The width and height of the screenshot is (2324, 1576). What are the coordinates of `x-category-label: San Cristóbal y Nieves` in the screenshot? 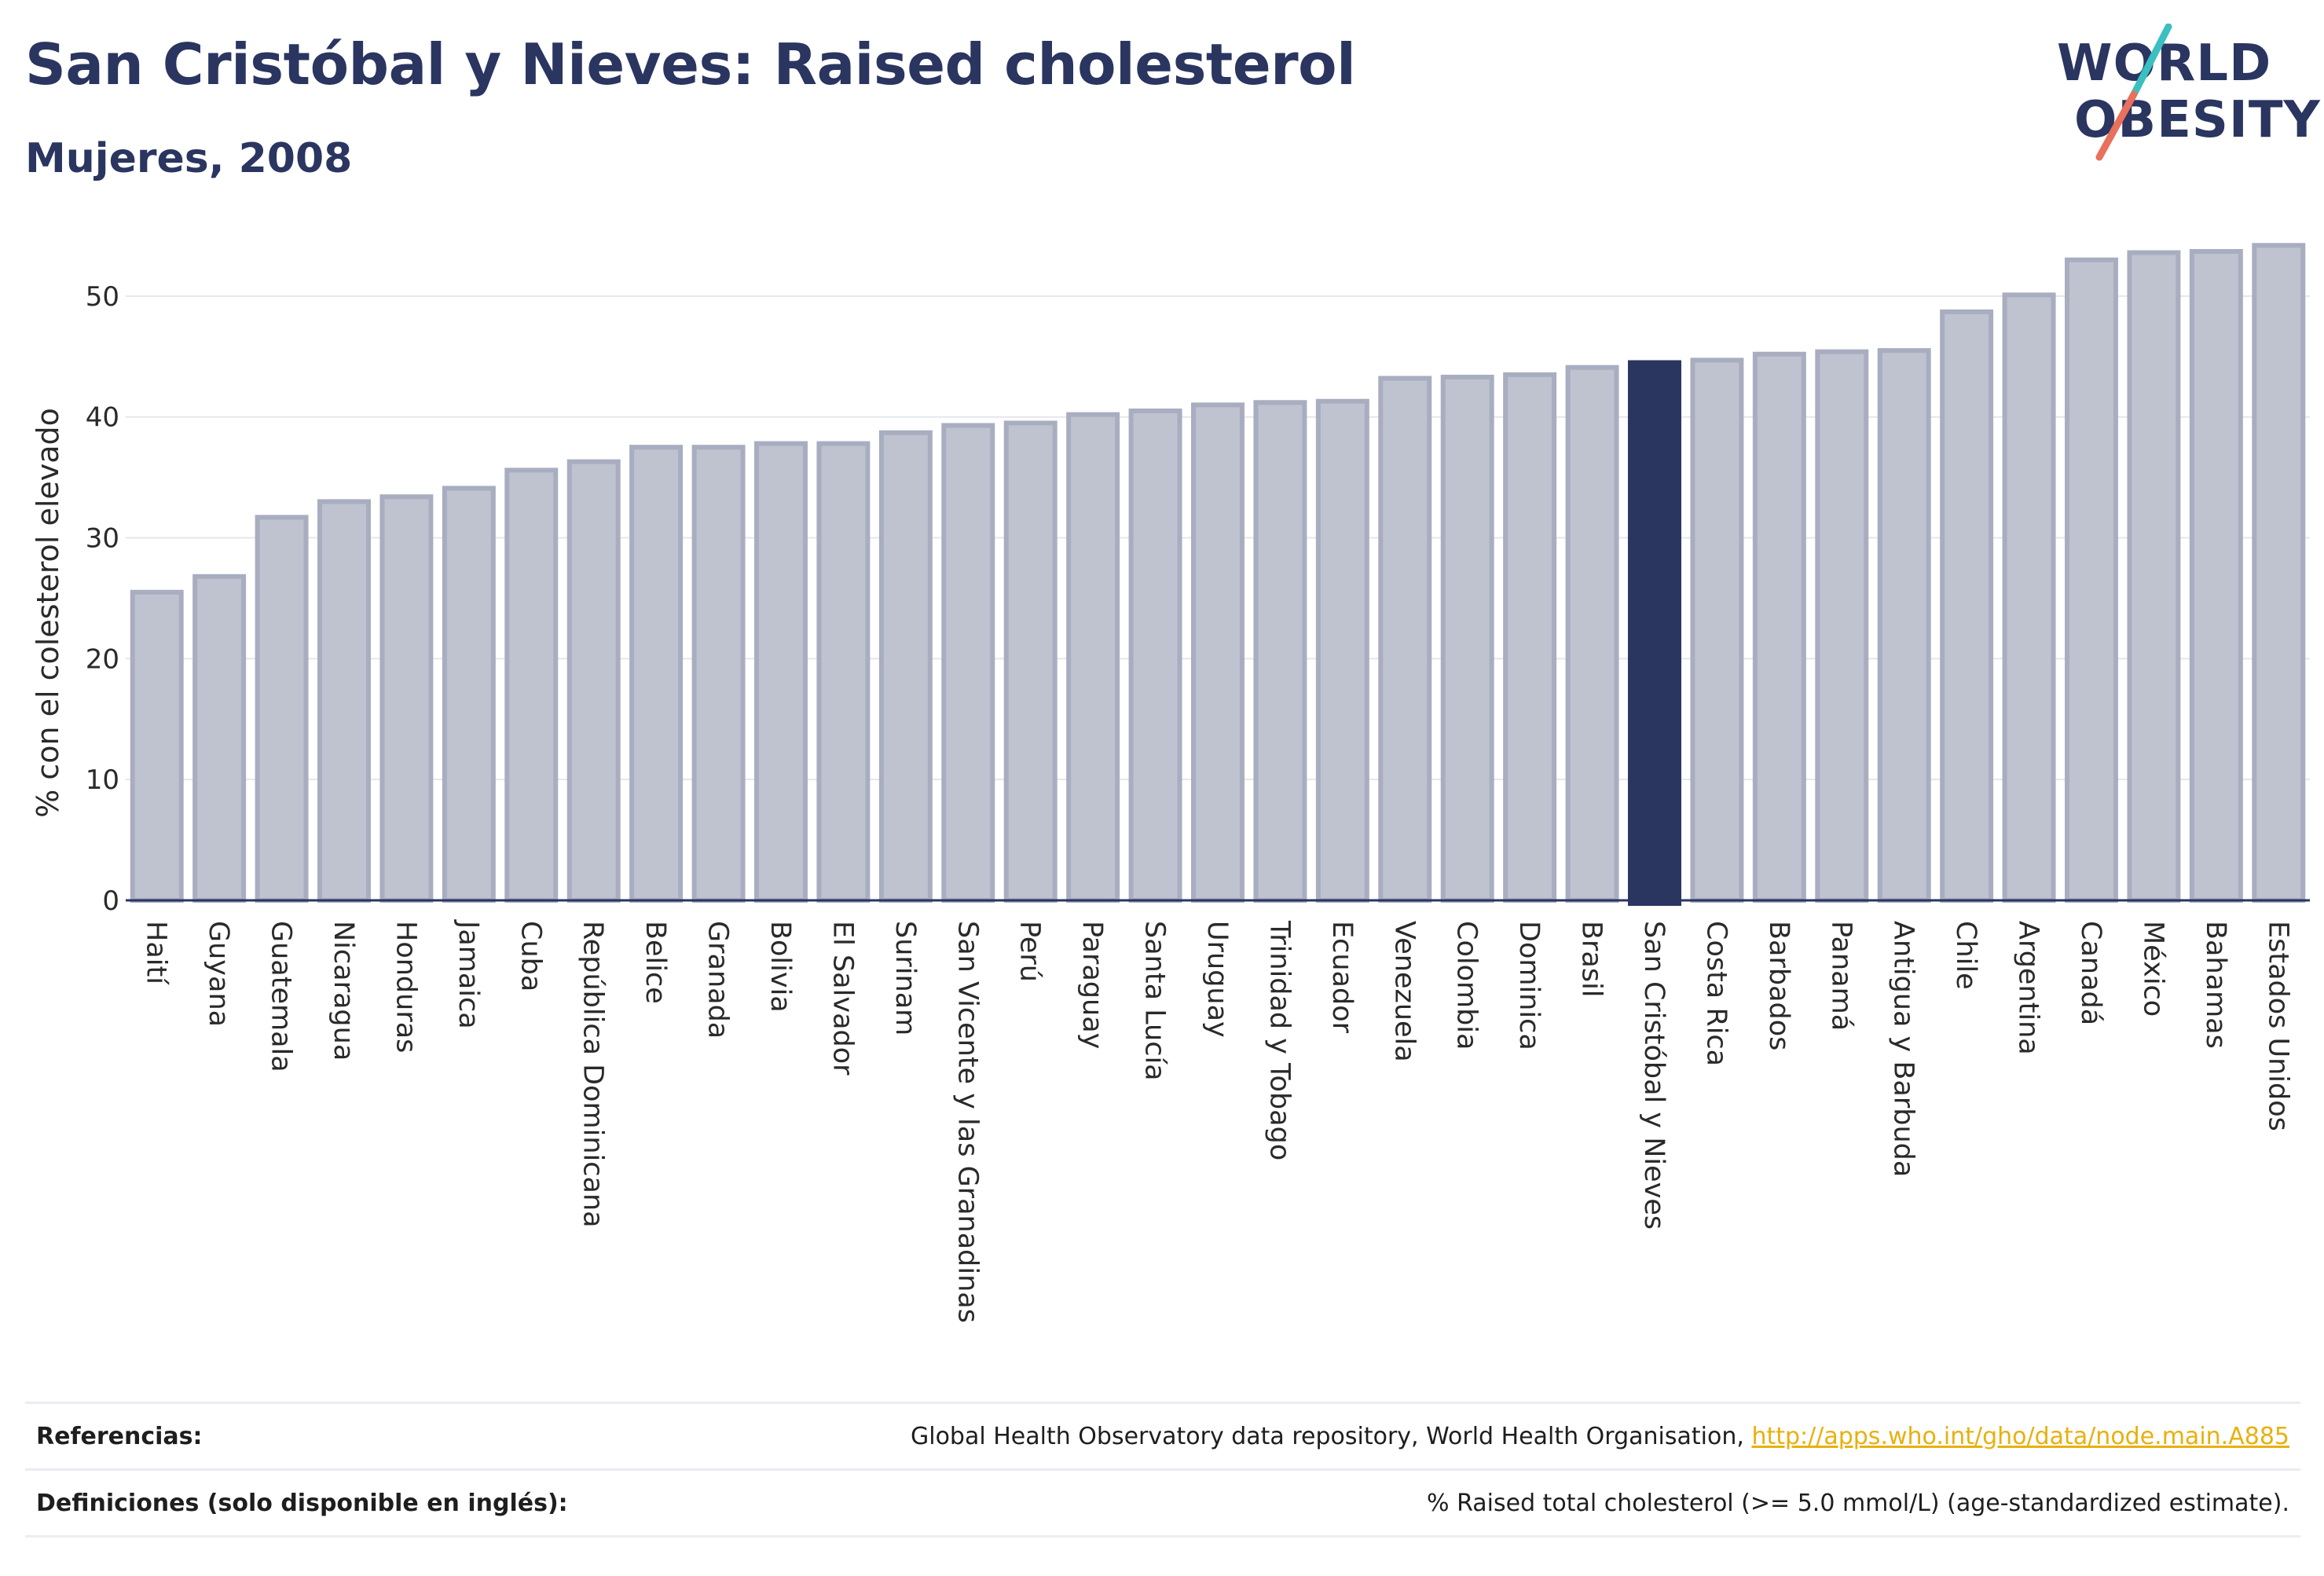 It's located at (1654, 1075).